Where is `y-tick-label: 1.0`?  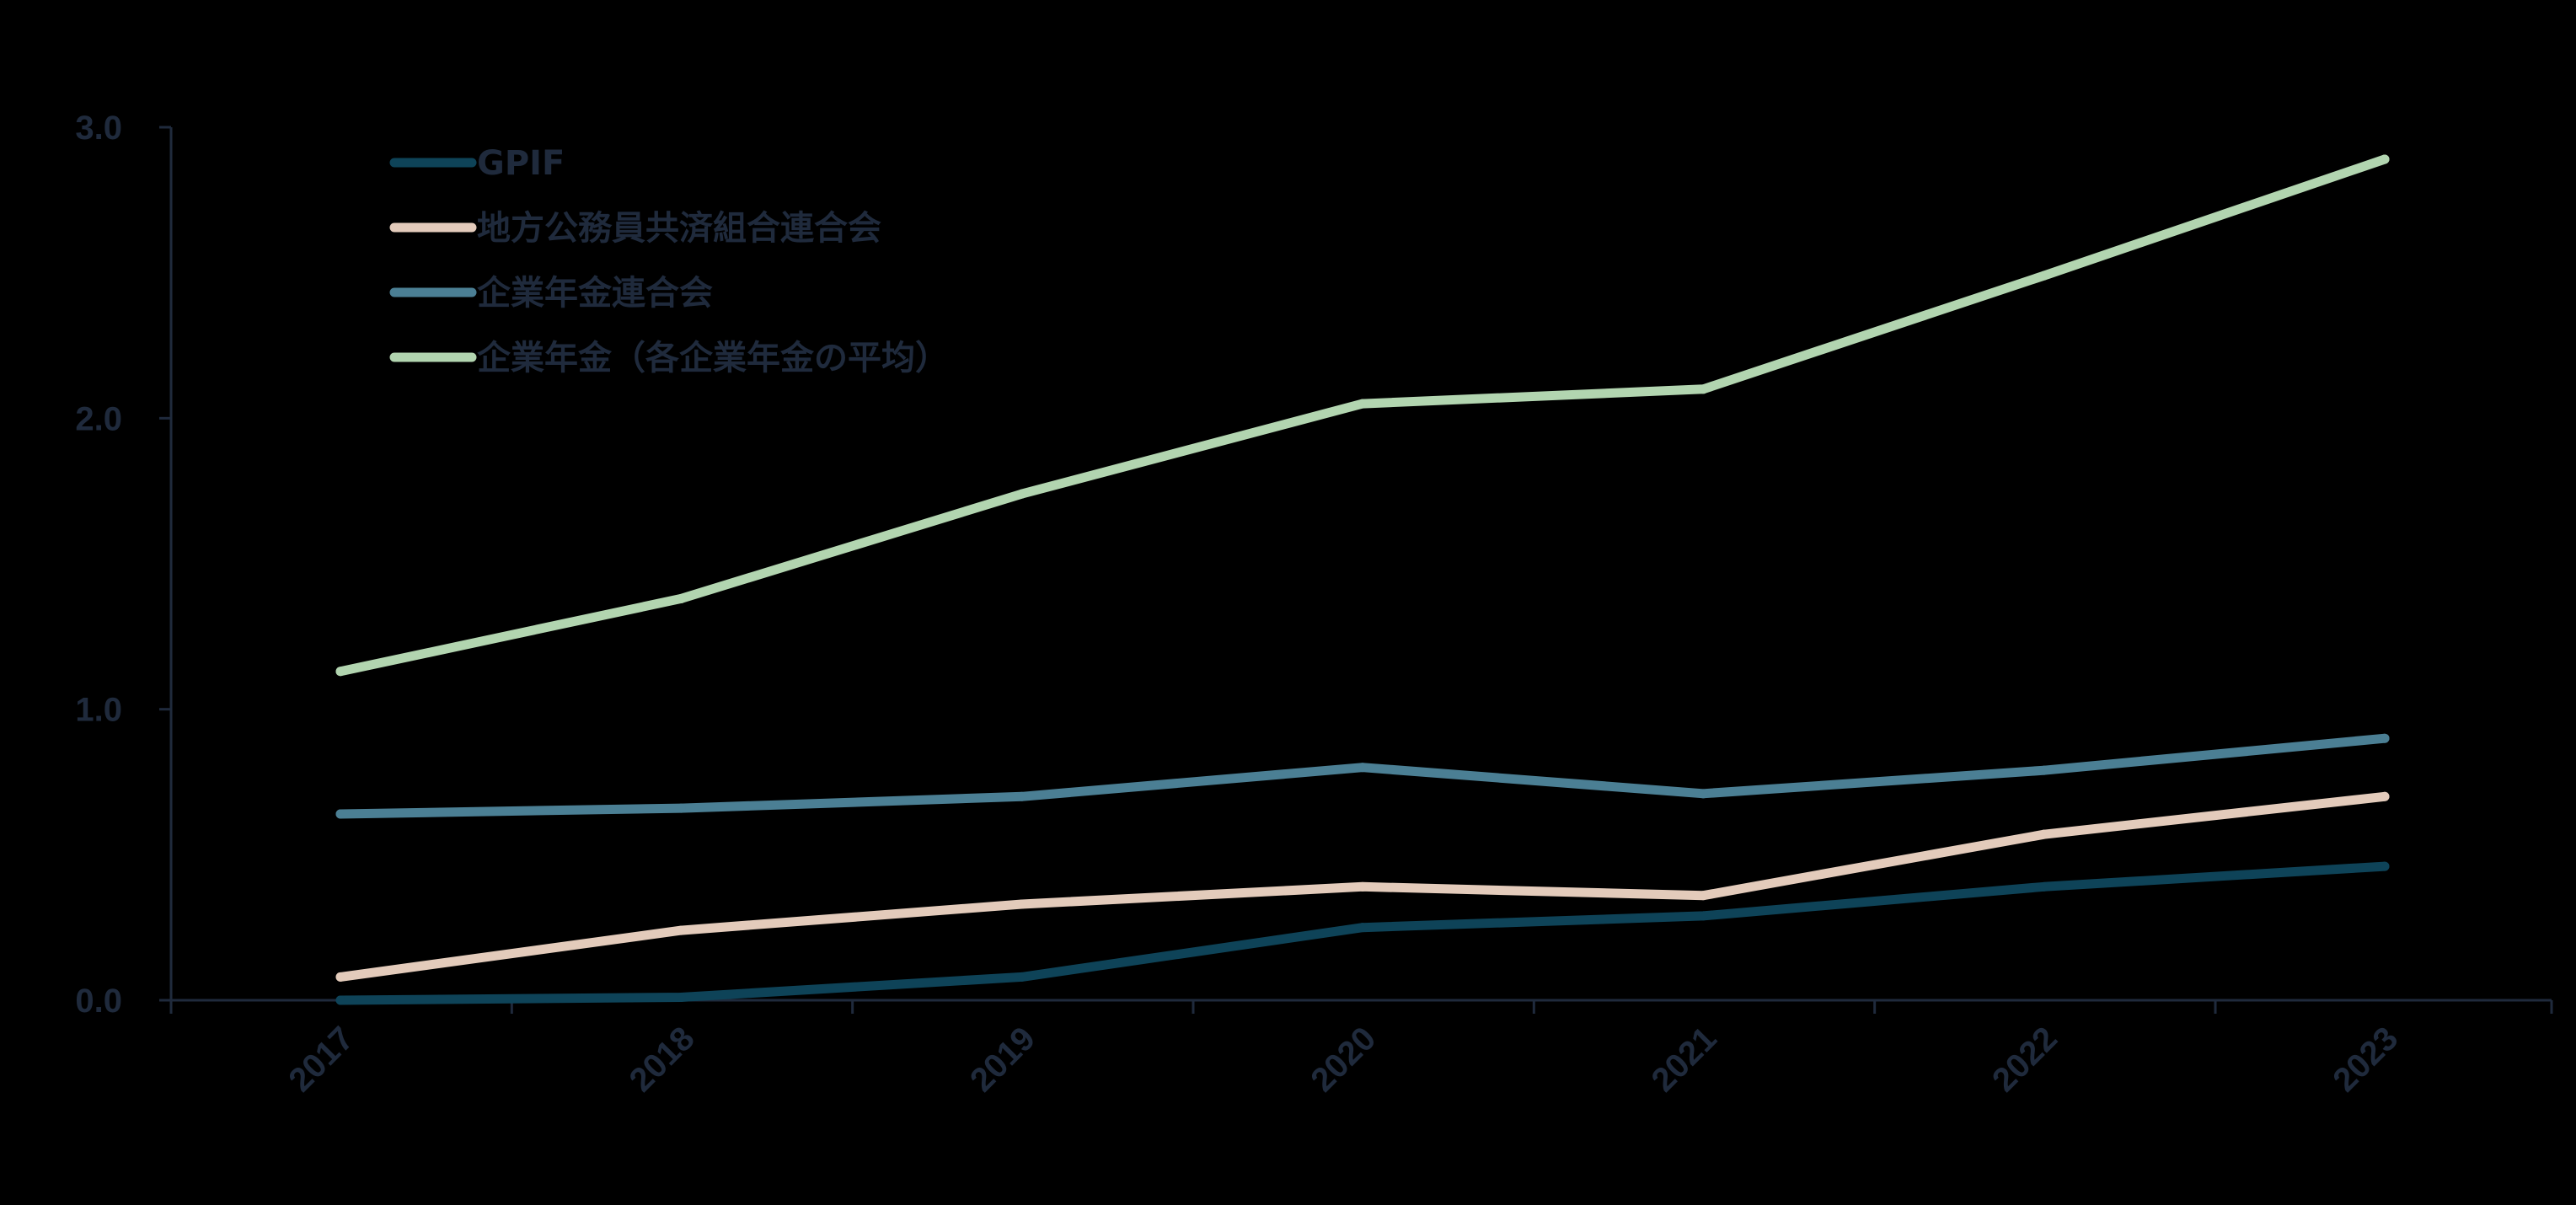
y-tick-label: 1.0 is located at coordinates (99, 711).